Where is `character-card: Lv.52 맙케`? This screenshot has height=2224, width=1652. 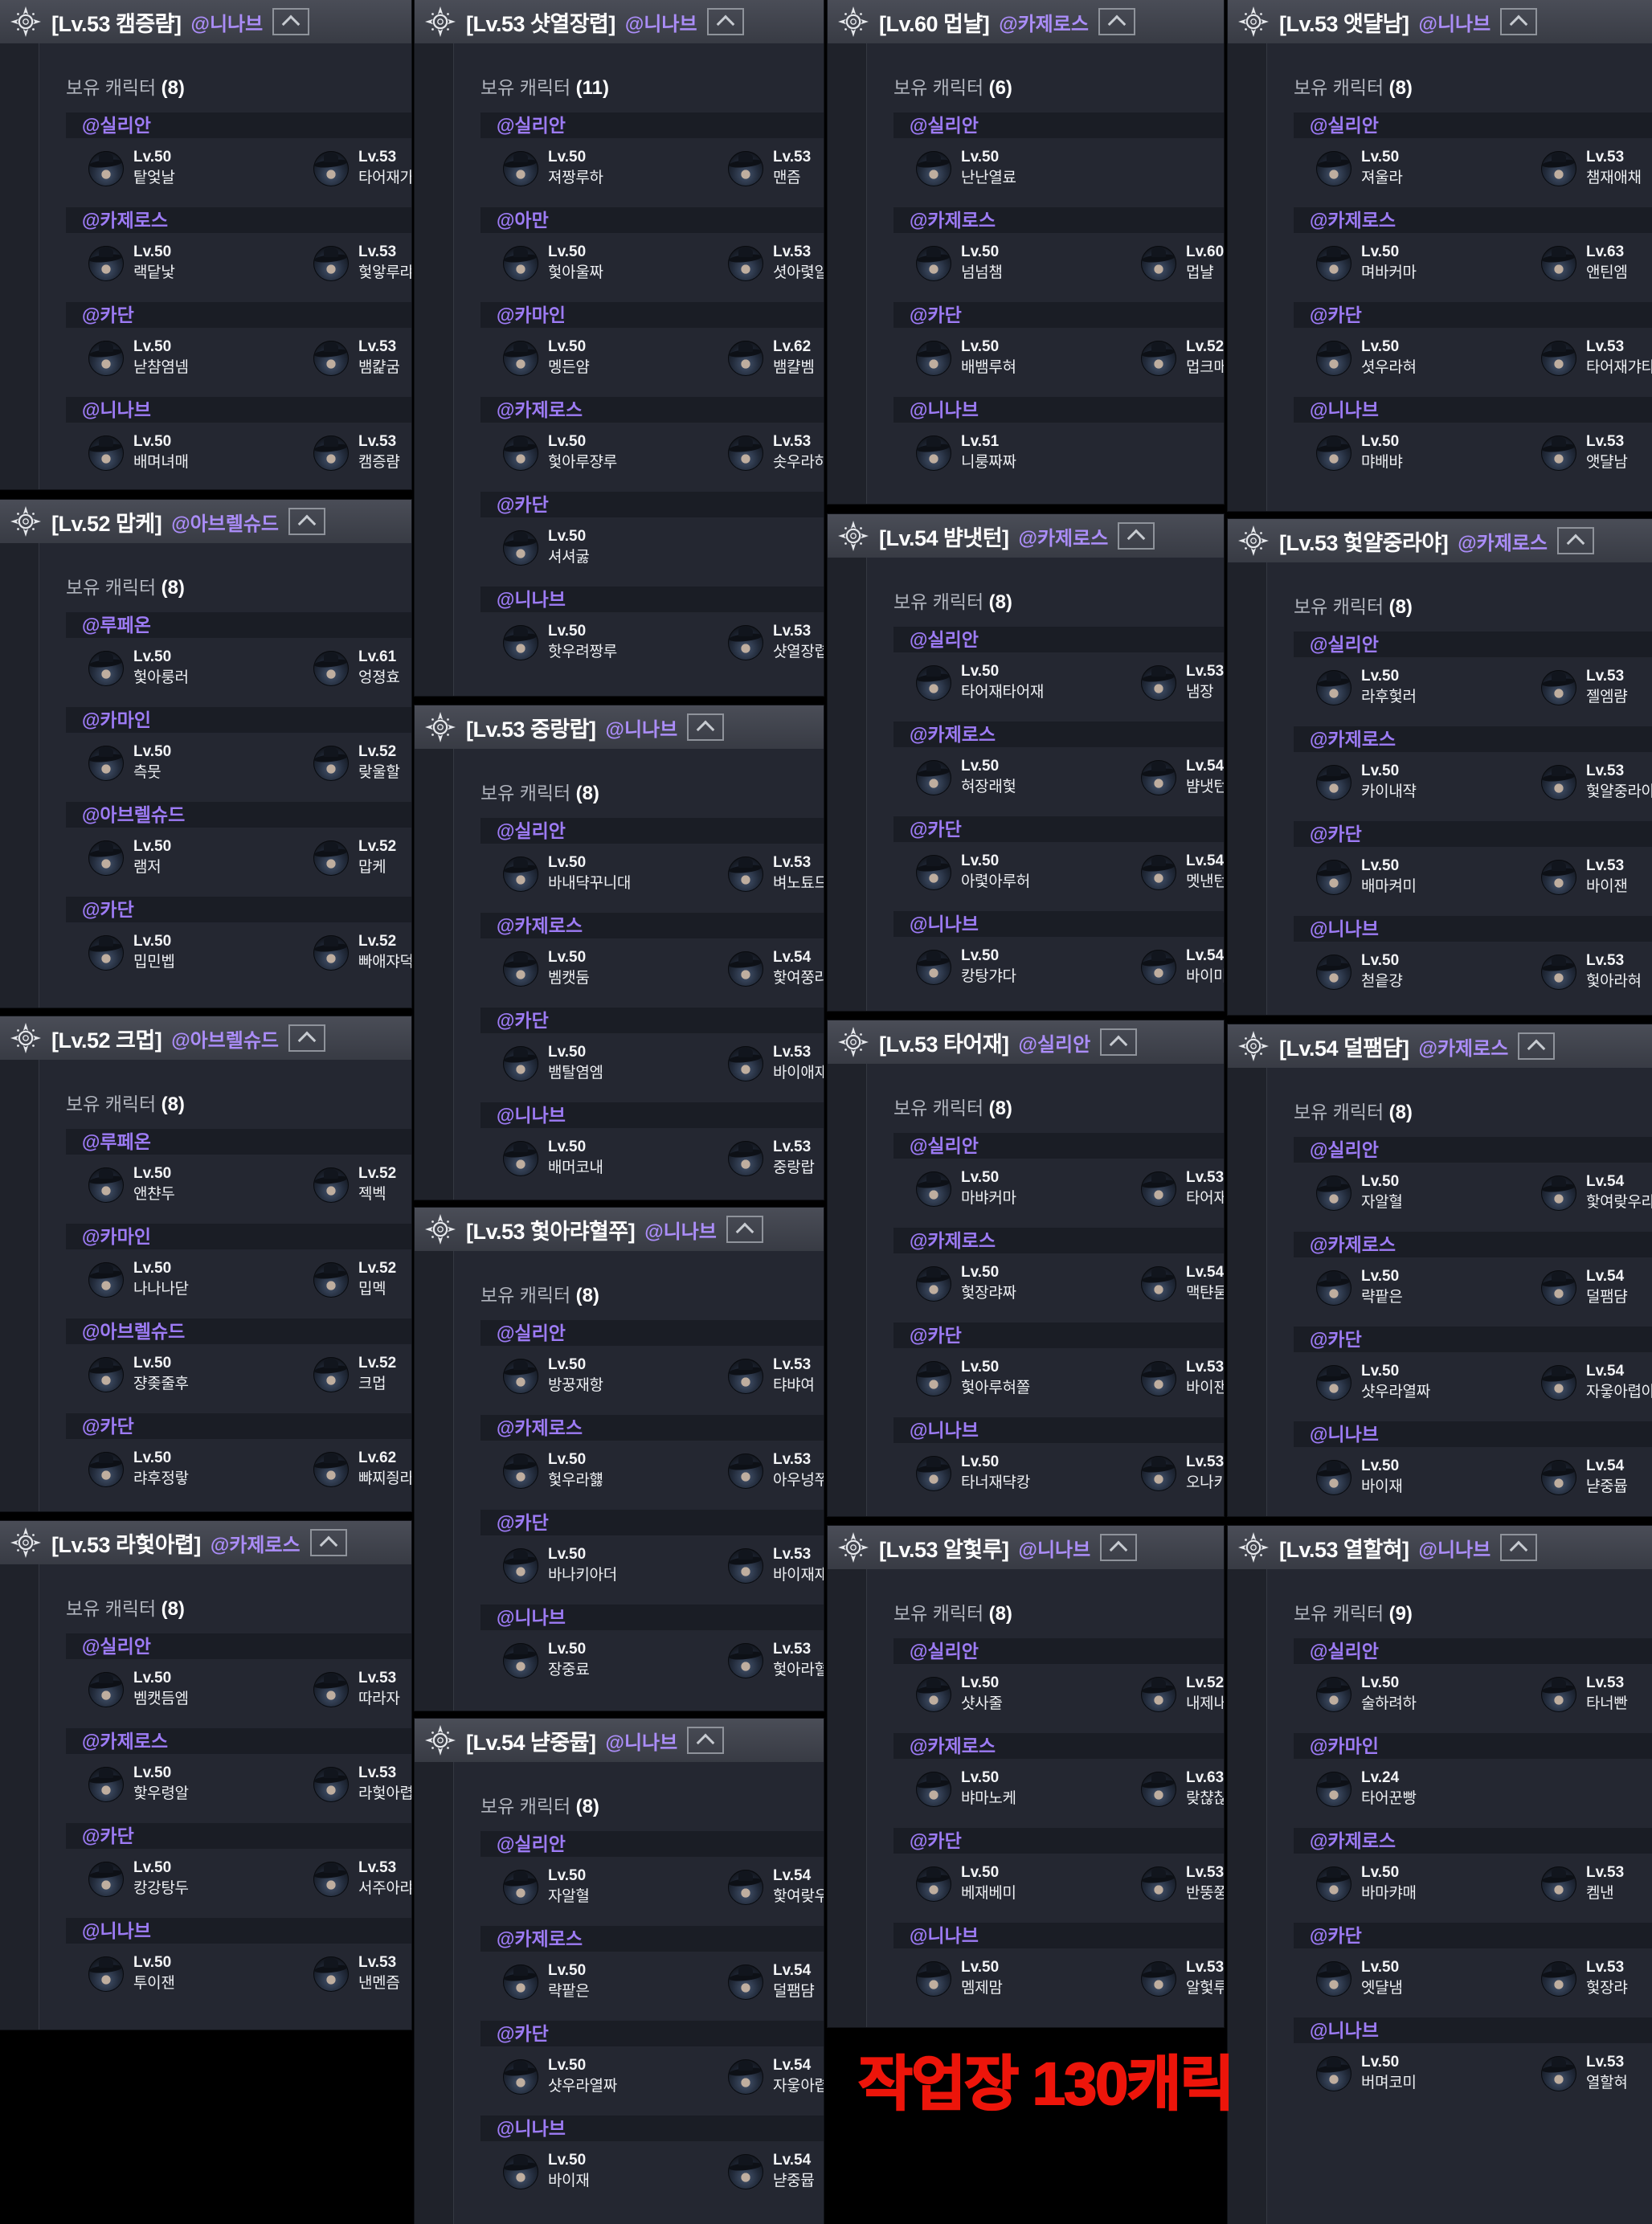 character-card: Lv.52 맙케 is located at coordinates (355, 858).